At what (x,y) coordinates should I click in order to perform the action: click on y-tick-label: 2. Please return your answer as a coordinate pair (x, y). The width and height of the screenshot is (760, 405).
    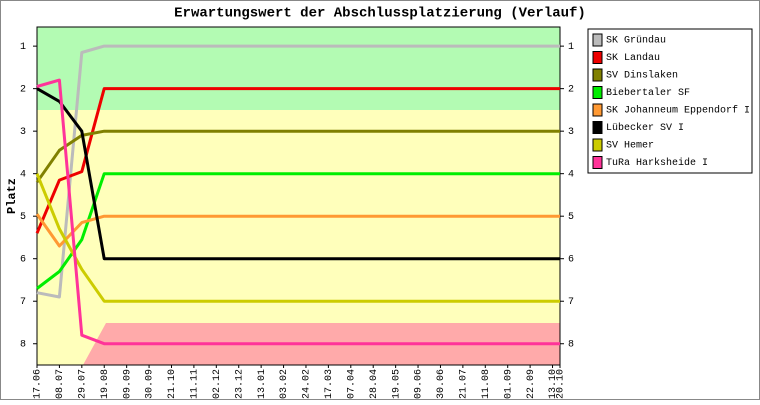
    Looking at the image, I should click on (23, 89).